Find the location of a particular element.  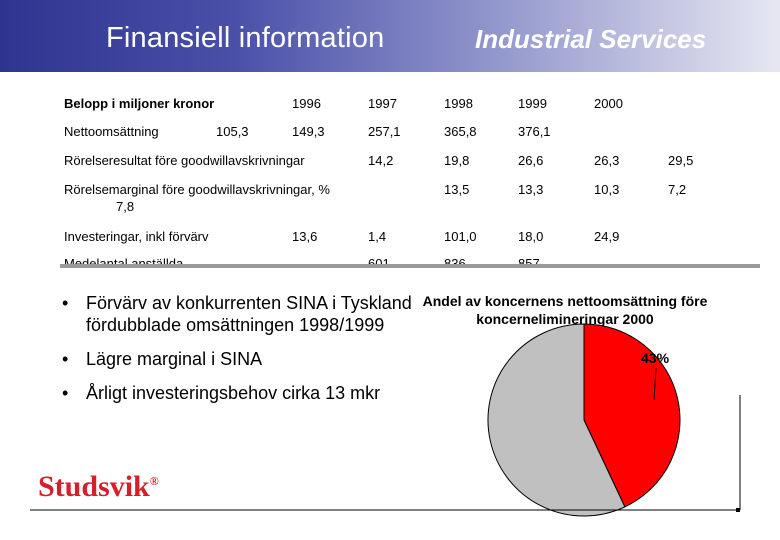

table-cell: 836 is located at coordinates (455, 261).